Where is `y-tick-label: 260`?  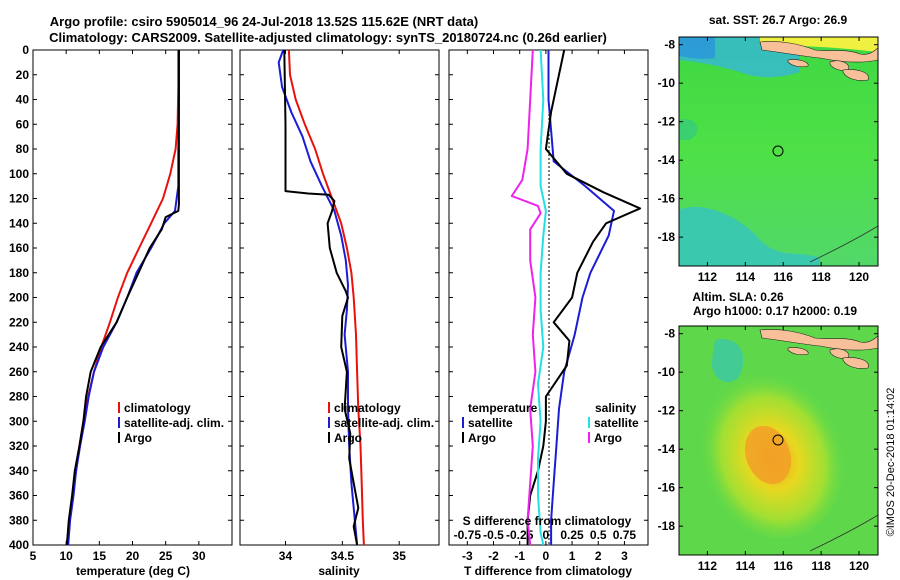
y-tick-label: 260 is located at coordinates (19, 372).